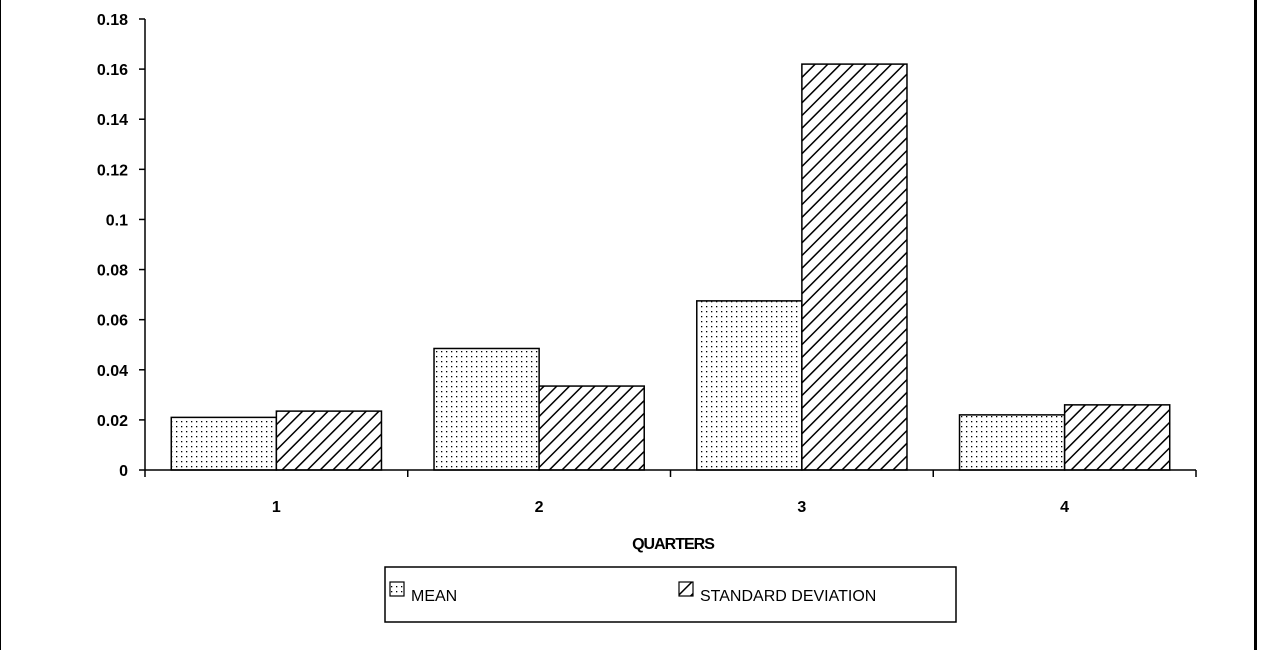  What do you see at coordinates (112, 246) in the screenshot?
I see `y-axis-ticks: 0 0.02 0.04 0.06 0.08 0.1 0.12 0.14 0.16 0.18` at bounding box center [112, 246].